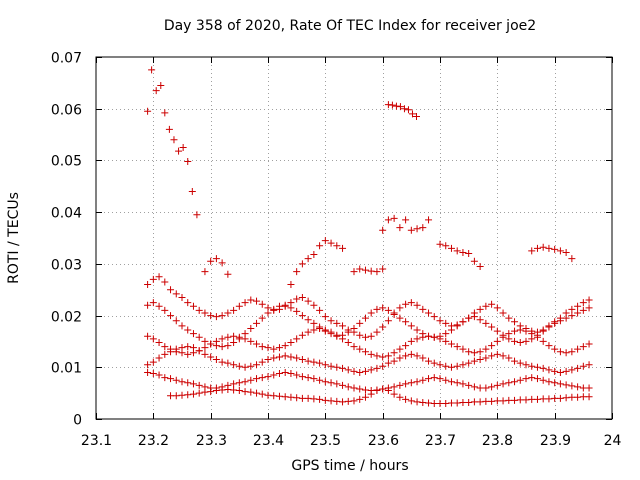 This screenshot has width=640, height=480. I want to click on x-tick-label: 23.8, so click(497, 441).